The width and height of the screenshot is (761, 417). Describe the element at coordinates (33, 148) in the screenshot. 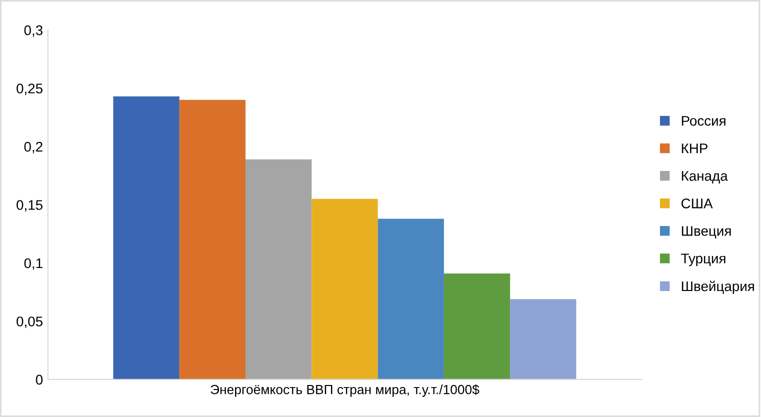

I see `y-tick-label: 0,2` at that location.